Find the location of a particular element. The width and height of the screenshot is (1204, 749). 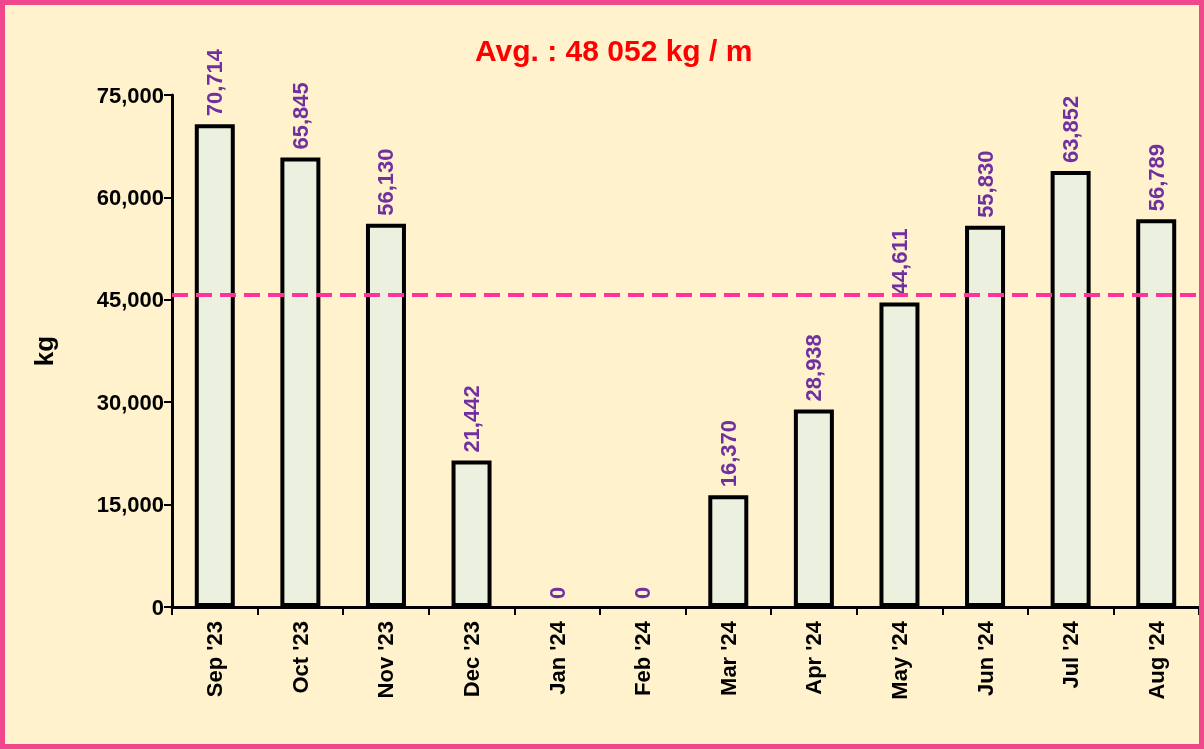

data-label: 65,845 is located at coordinates (300, 116).